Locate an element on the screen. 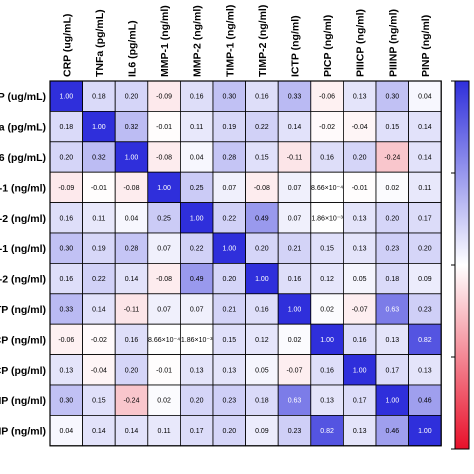 This screenshot has height=474, width=474. cell-label: 0.63 is located at coordinates (295, 401).